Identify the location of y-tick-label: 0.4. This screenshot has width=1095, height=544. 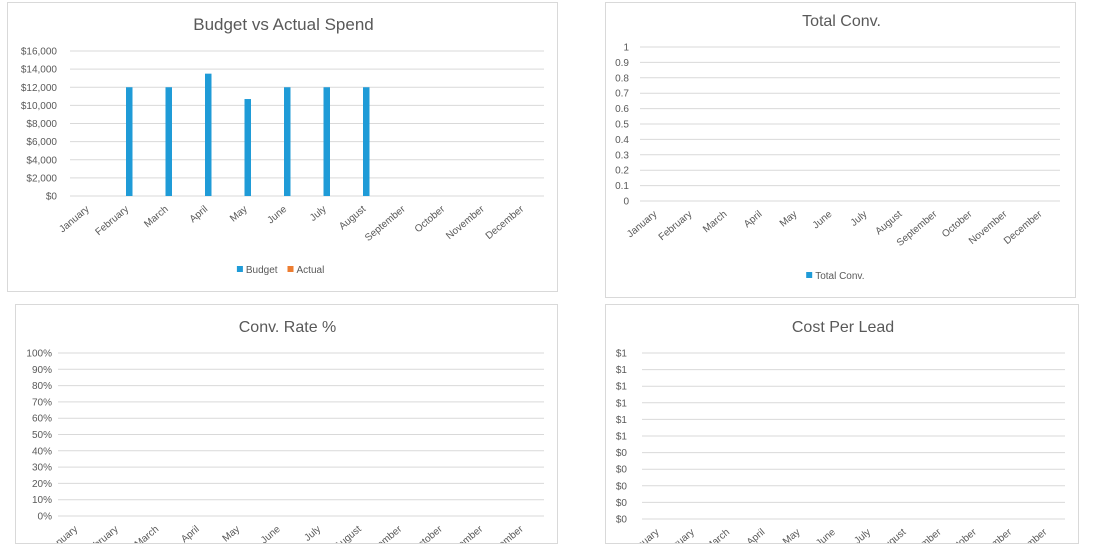
(622, 140).